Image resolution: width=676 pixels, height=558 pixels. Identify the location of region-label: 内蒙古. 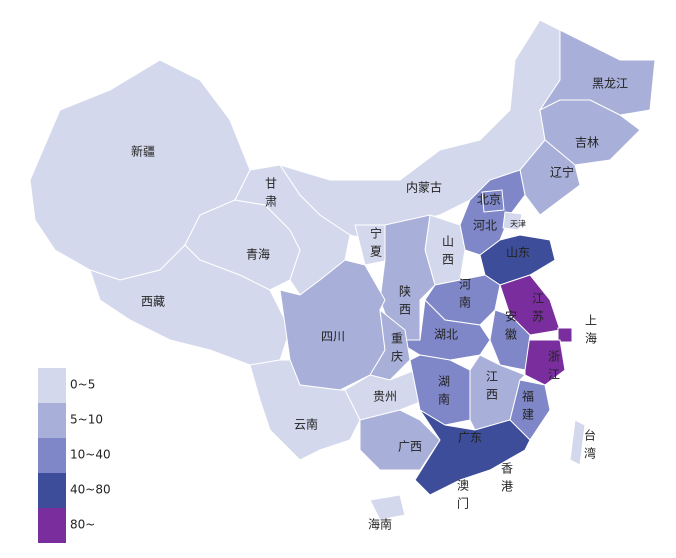
(424, 187).